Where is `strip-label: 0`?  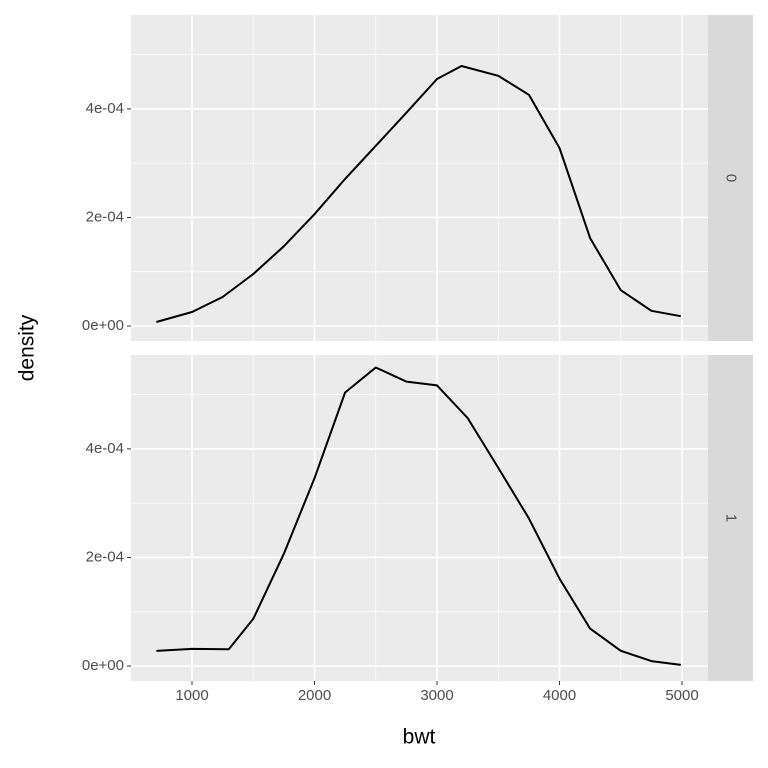 strip-label: 0 is located at coordinates (731, 178).